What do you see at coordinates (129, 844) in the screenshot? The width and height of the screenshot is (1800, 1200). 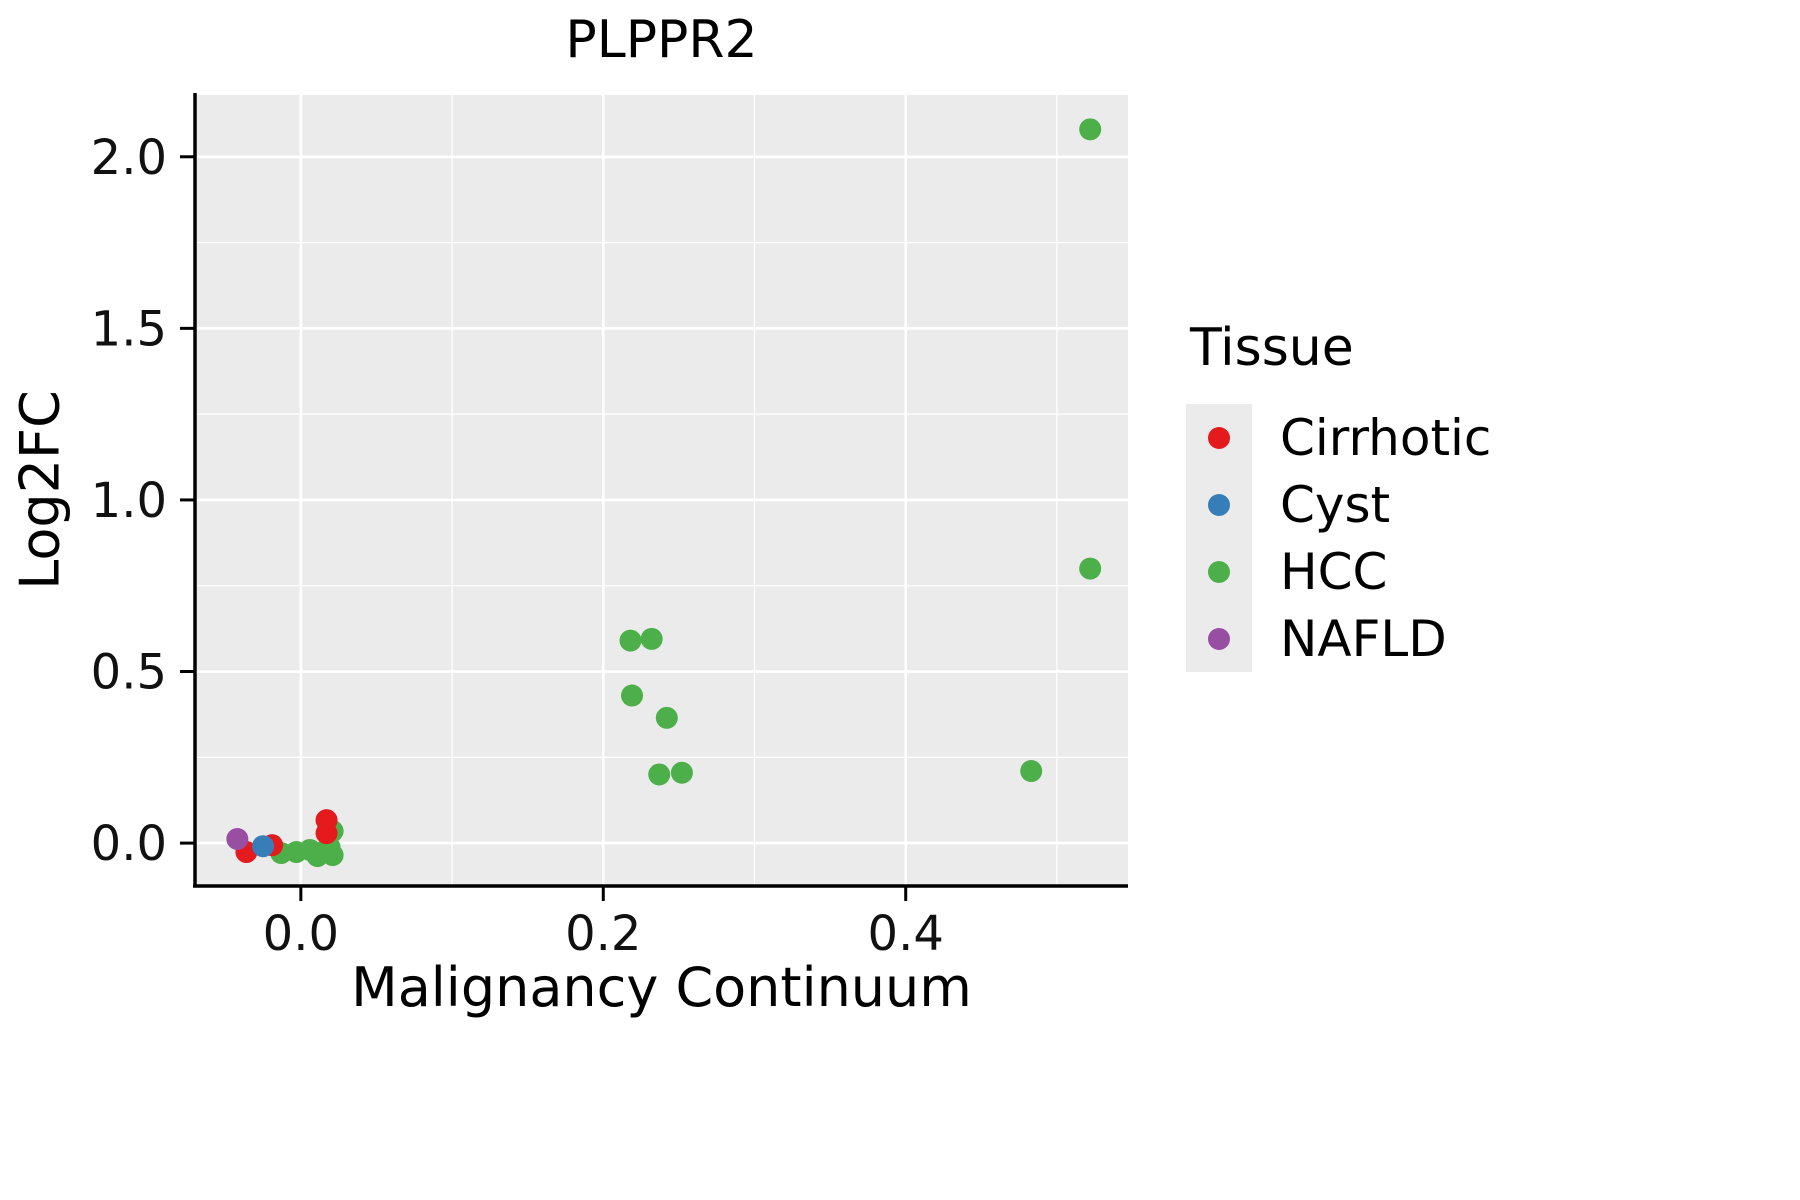 I see `y-tick-label: 0.0` at bounding box center [129, 844].